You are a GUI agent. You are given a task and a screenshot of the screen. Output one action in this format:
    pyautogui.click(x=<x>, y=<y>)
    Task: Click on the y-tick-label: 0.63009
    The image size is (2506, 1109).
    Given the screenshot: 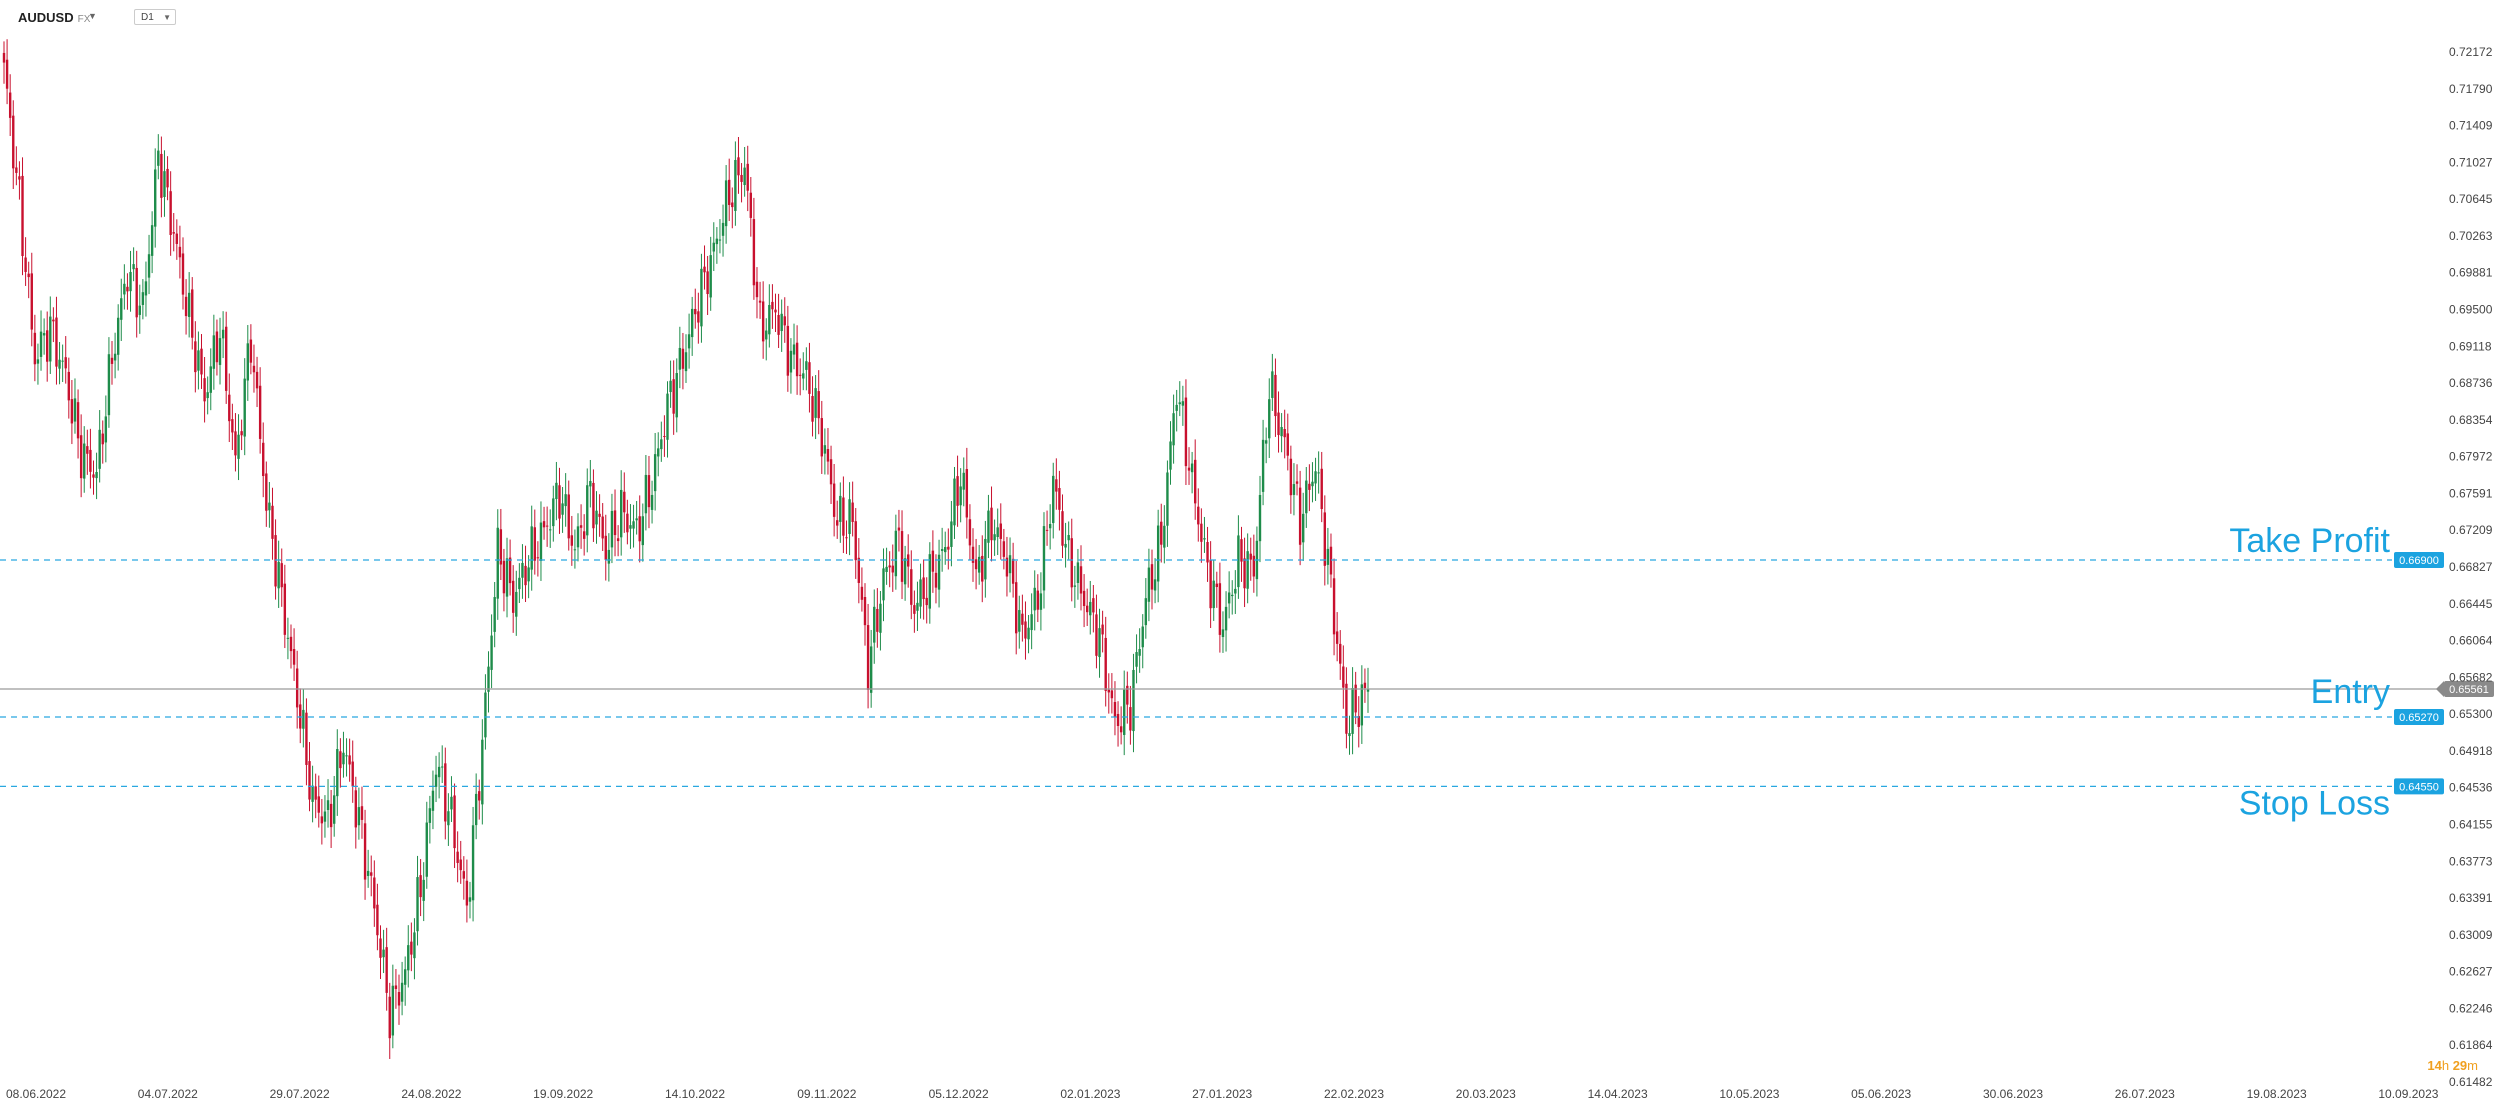 What is the action you would take?
    pyautogui.click(x=2471, y=935)
    